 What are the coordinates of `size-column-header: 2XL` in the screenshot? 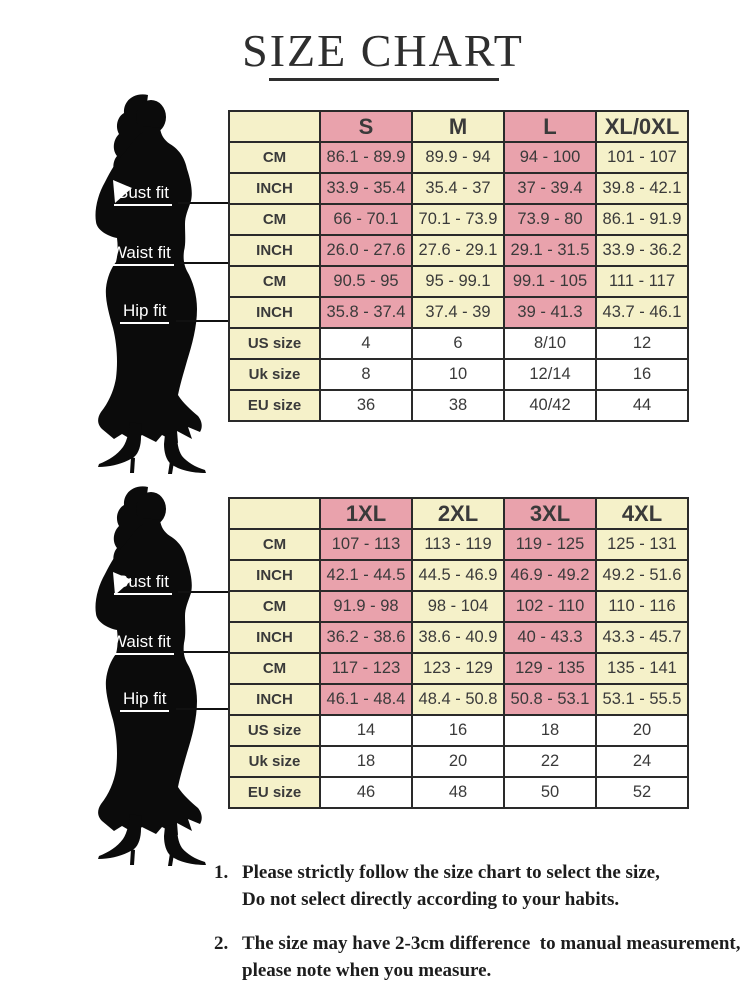 It's located at (458, 513).